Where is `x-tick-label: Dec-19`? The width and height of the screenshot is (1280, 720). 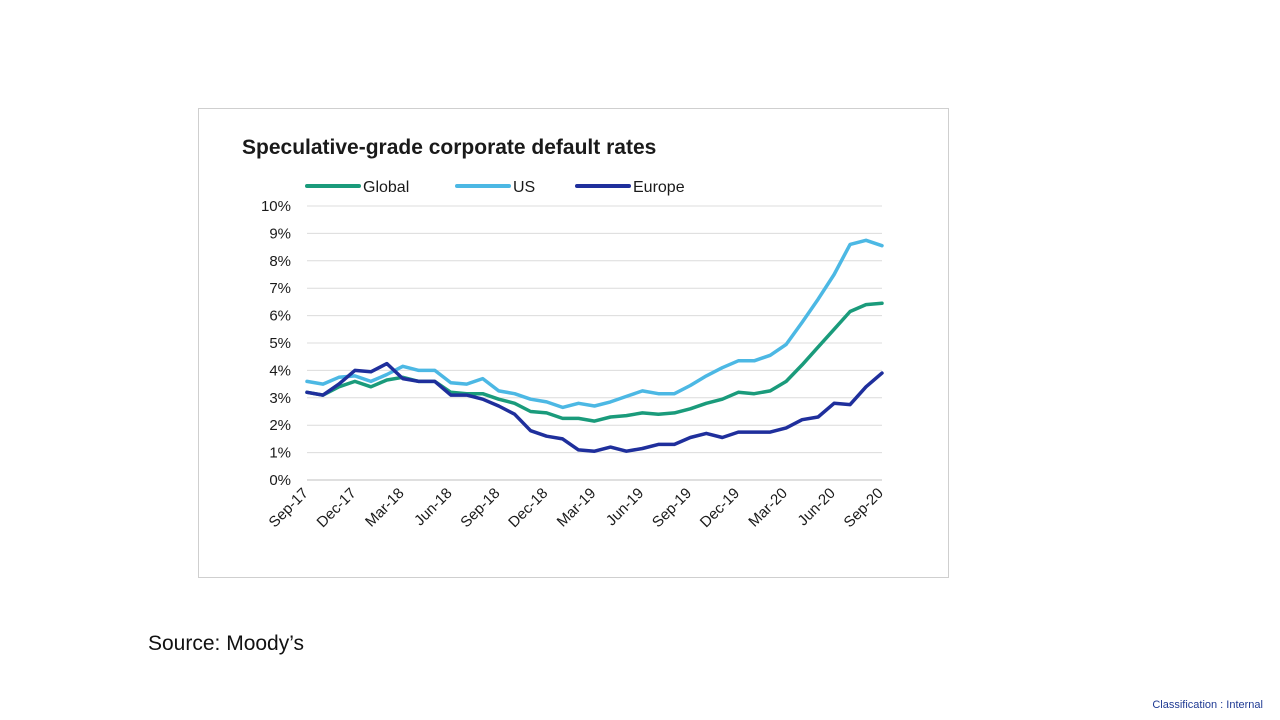
x-tick-label: Dec-19 is located at coordinates (720, 508).